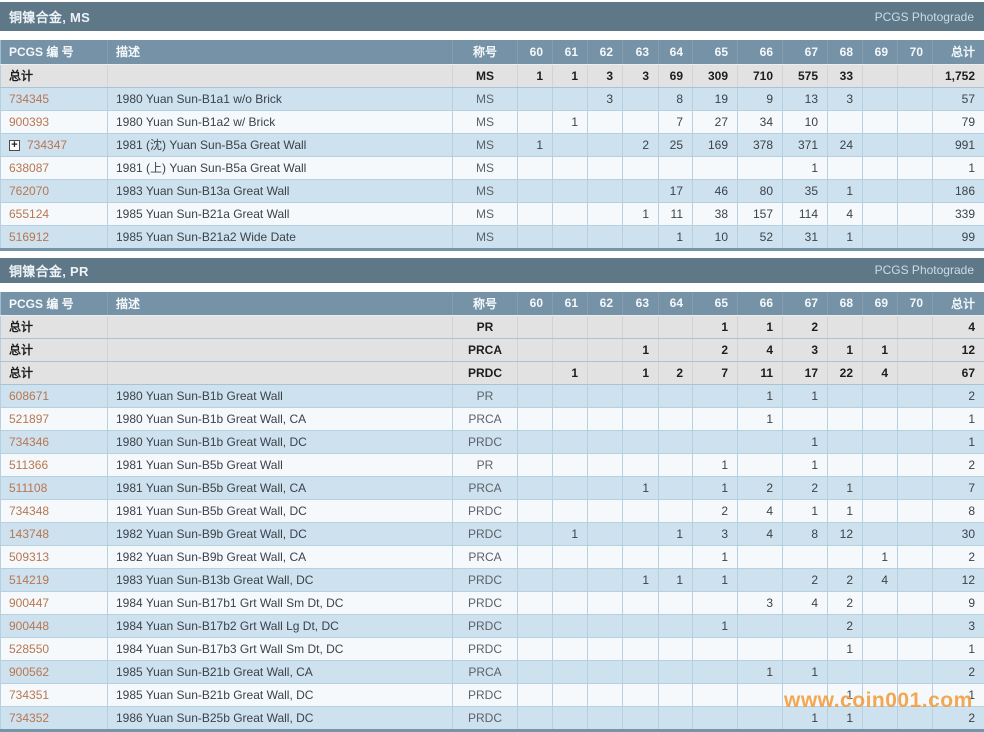 The height and width of the screenshot is (732, 984). I want to click on pcgs-number-link: 734346, so click(29, 442).